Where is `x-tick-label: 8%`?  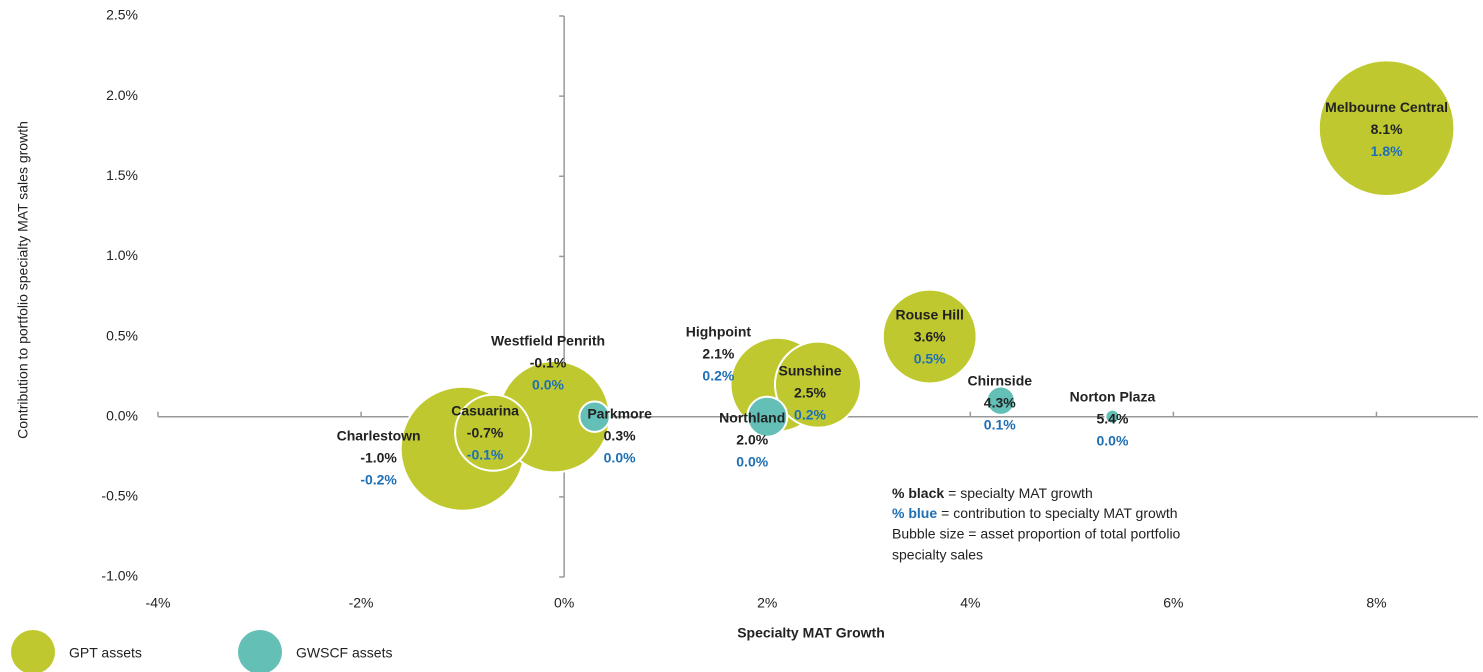 x-tick-label: 8% is located at coordinates (1376, 603).